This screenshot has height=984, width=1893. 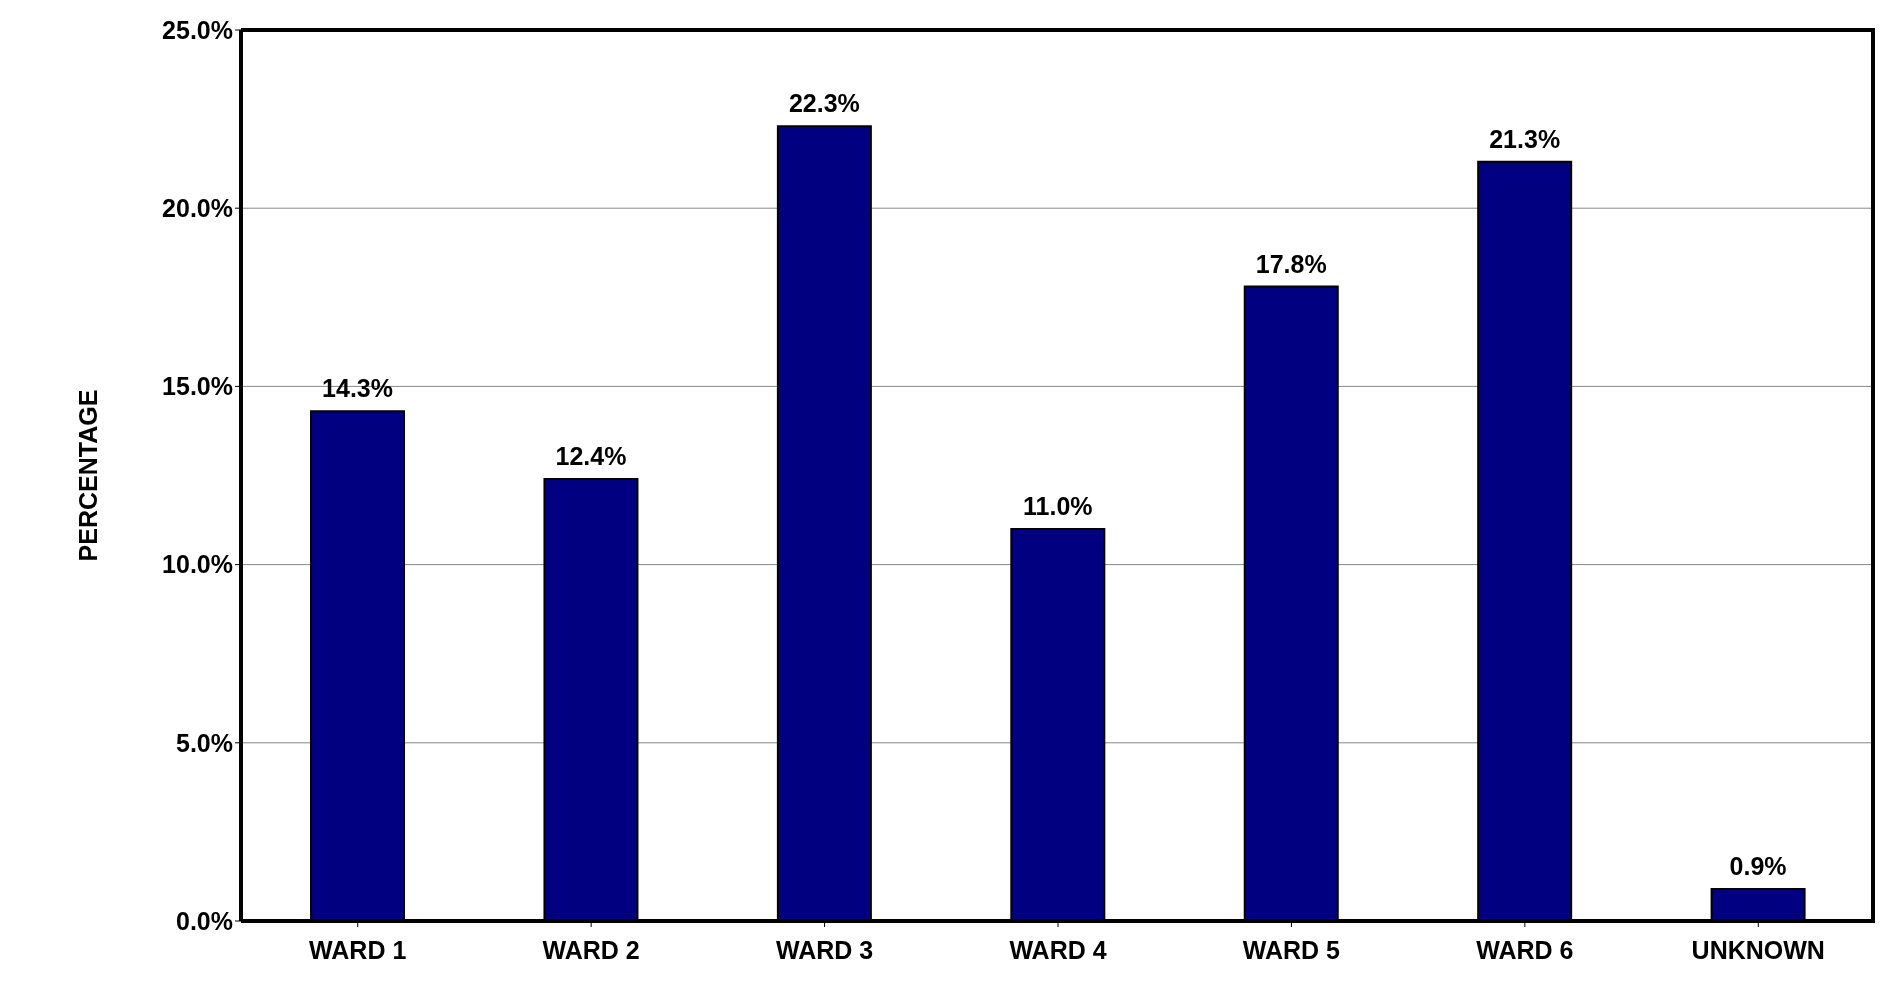 What do you see at coordinates (197, 29) in the screenshot?
I see `y-tick-label: 25.0%` at bounding box center [197, 29].